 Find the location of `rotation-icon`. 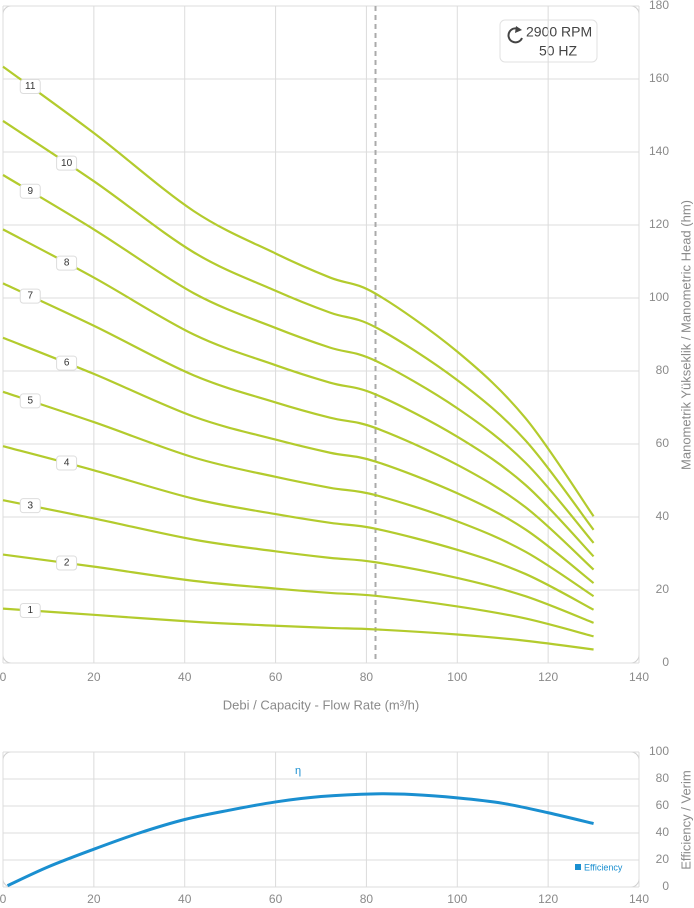

rotation-icon is located at coordinates (518, 29).